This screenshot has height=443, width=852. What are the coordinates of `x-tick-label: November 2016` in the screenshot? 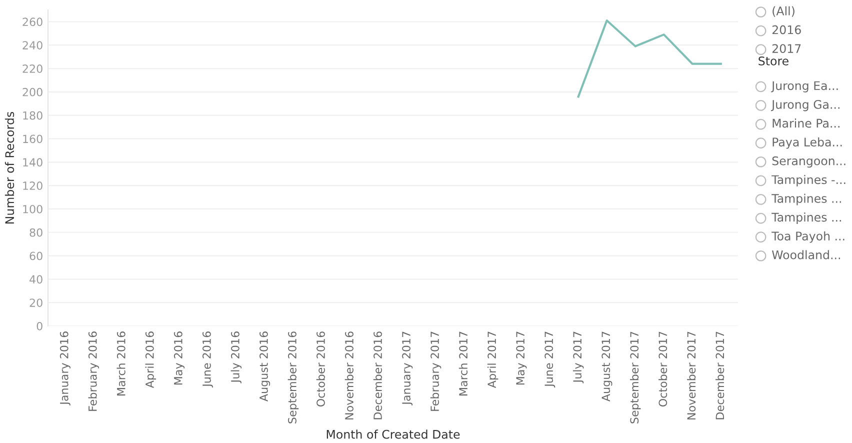 It's located at (349, 376).